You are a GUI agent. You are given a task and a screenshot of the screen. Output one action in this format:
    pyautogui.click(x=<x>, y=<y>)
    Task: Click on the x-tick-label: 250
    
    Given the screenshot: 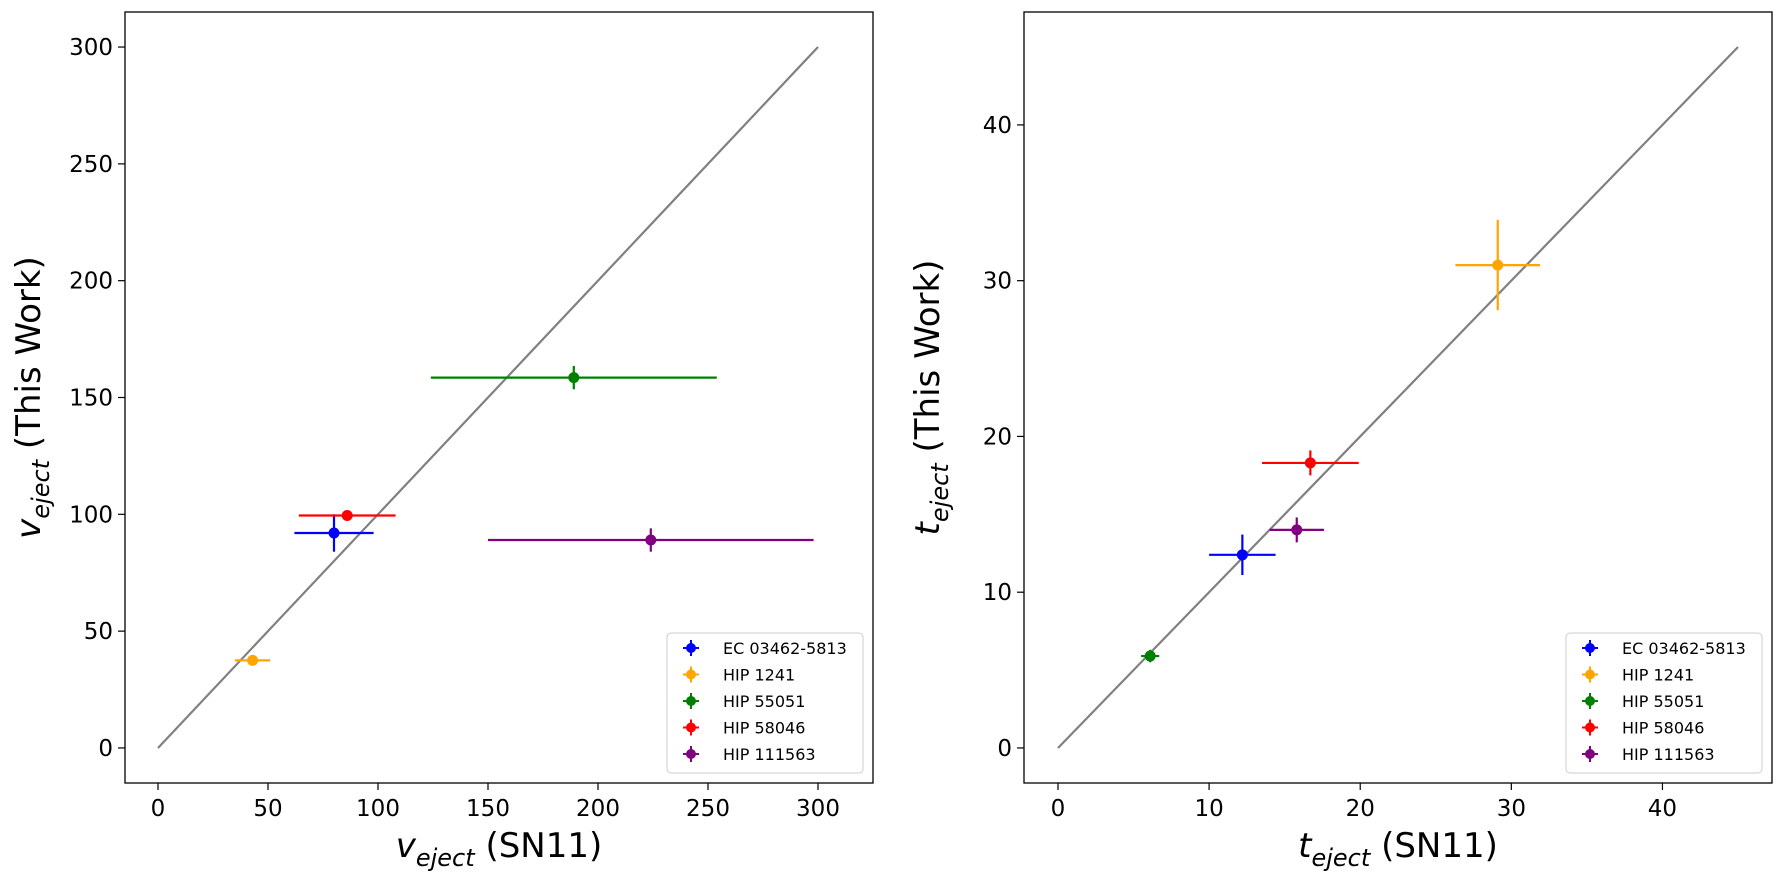 What is the action you would take?
    pyautogui.click(x=708, y=809)
    